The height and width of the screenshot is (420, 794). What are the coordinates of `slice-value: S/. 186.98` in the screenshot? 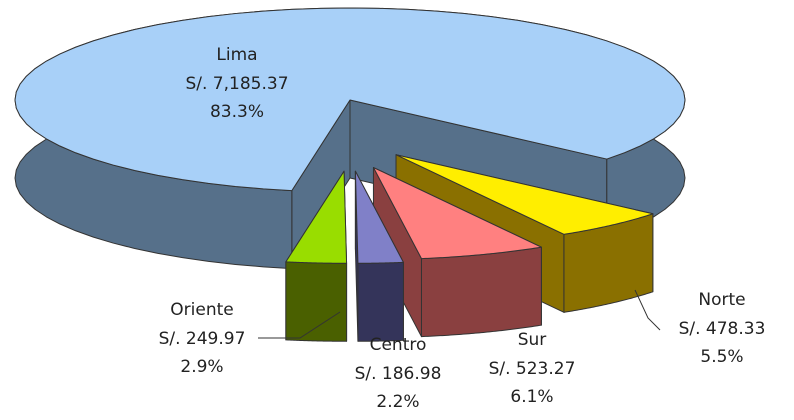 It's located at (398, 374).